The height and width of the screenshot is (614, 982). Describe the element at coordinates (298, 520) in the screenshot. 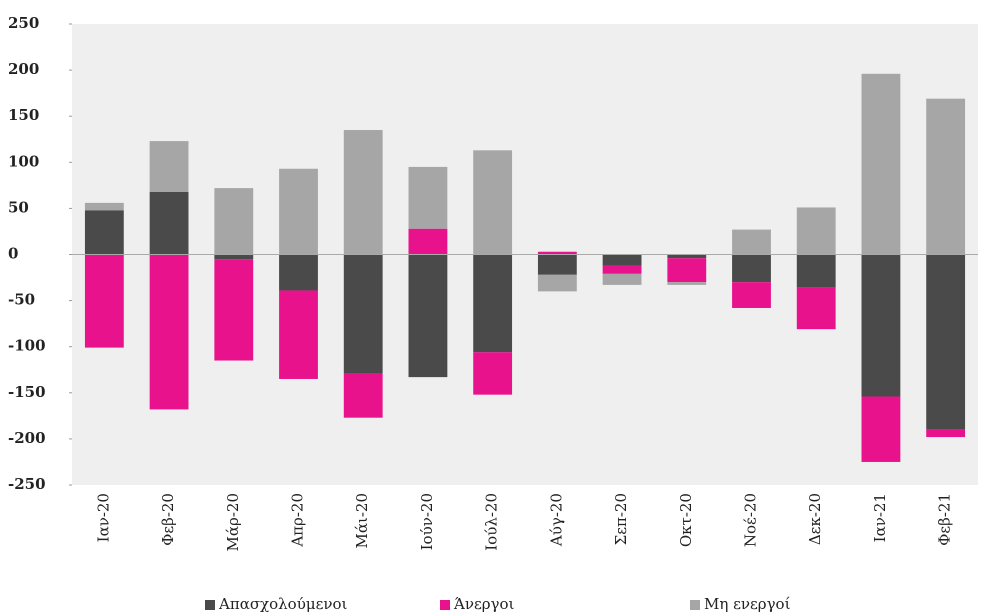

I see `x-tick-label: Απρ-20` at that location.